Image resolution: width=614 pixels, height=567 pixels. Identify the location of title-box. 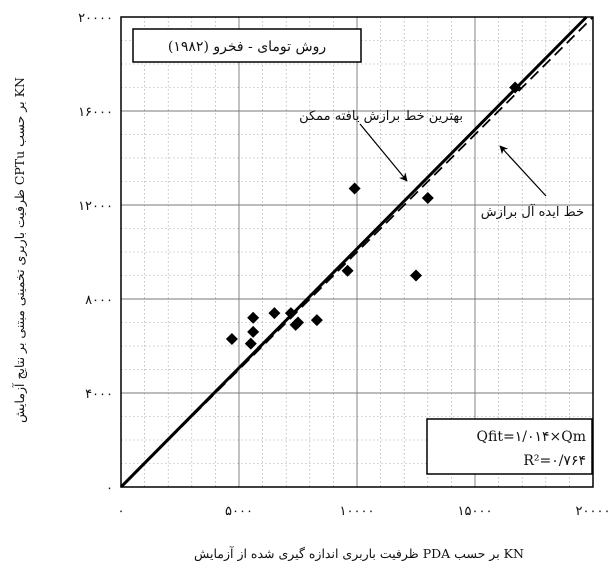
(247, 45).